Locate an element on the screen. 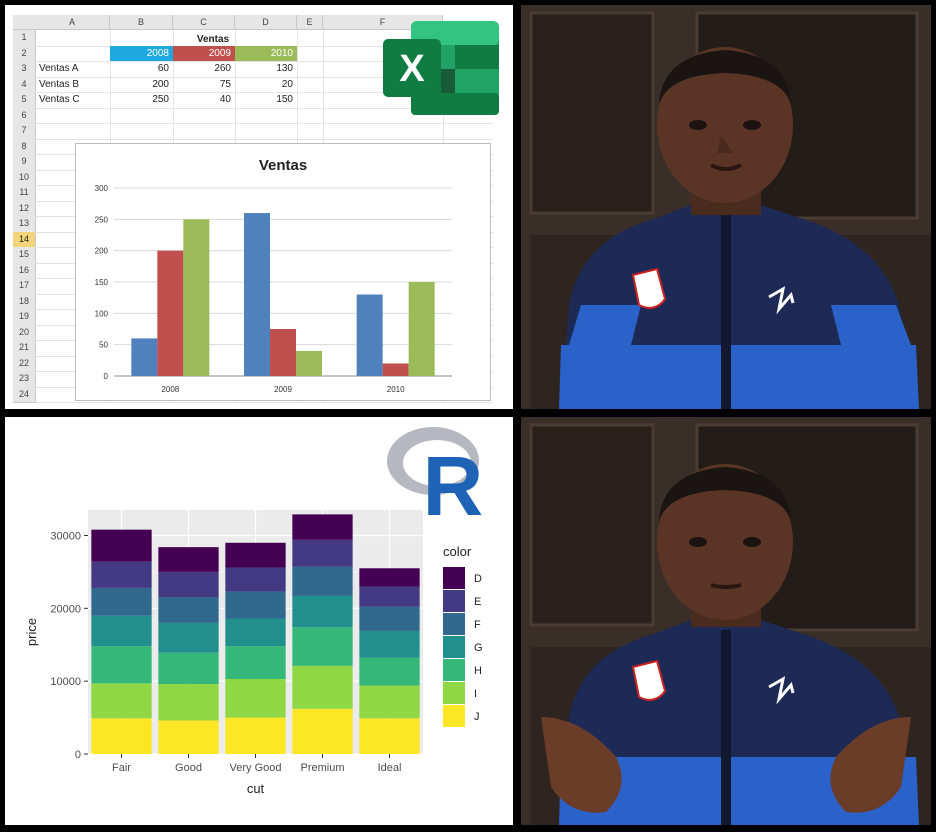 The height and width of the screenshot is (832, 936). legend-label: H is located at coordinates (478, 671).